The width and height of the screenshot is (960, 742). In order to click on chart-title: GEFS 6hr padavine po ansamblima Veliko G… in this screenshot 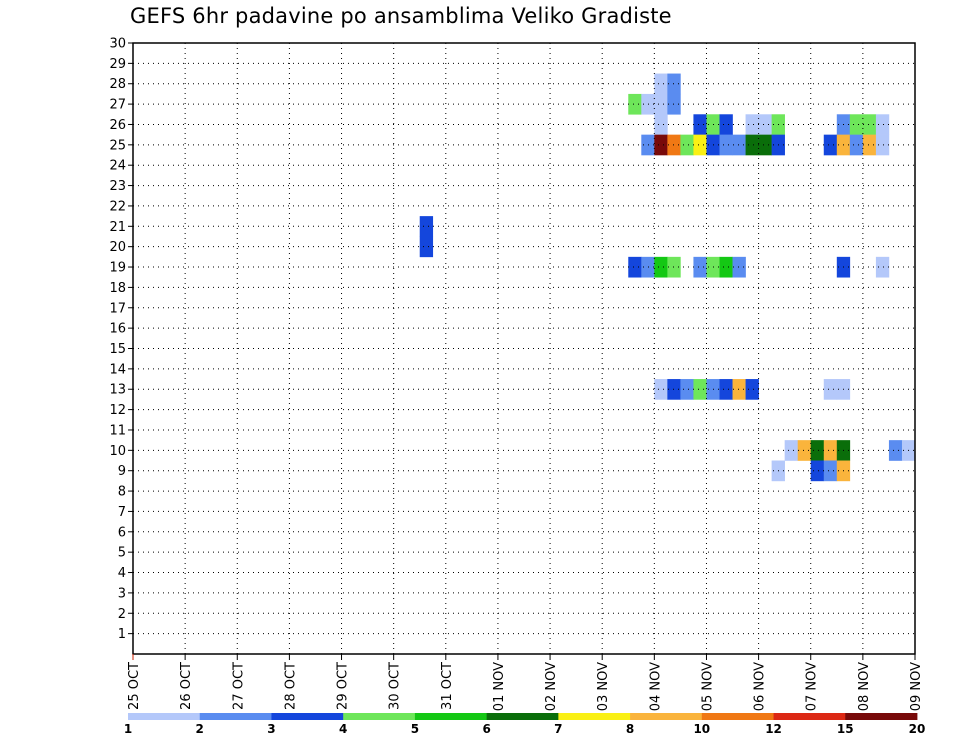, I will do `click(401, 16)`.